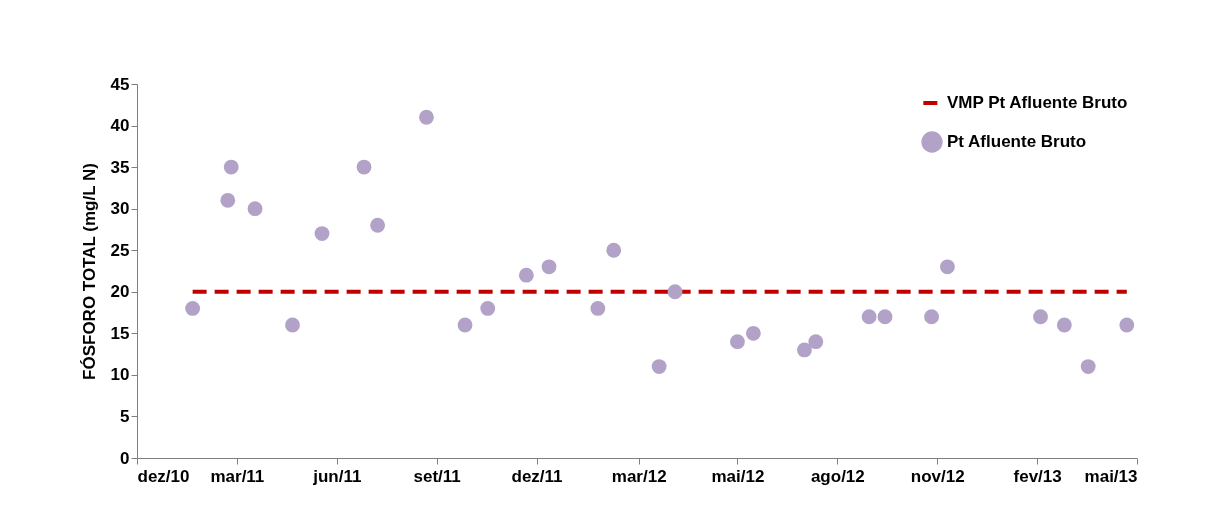  Describe the element at coordinates (120, 209) in the screenshot. I see `y-tick-label: 30` at that location.